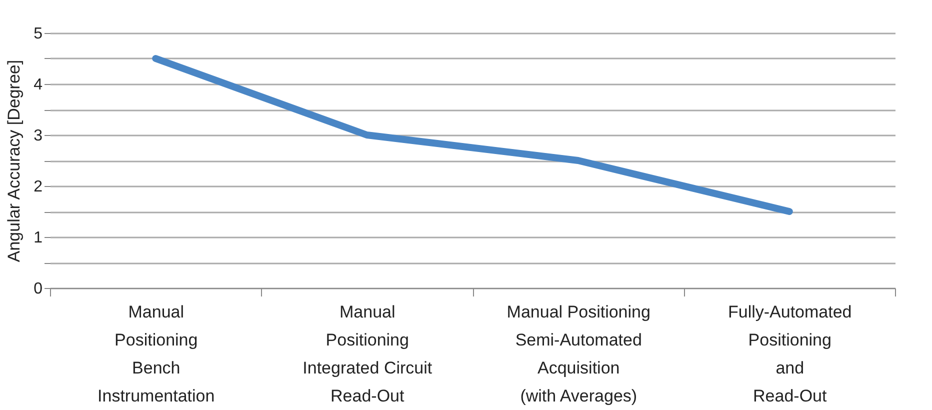 The width and height of the screenshot is (932, 410). What do you see at coordinates (578, 354) in the screenshot?
I see `x-tick-label: Manual Positioning Semi-Automated Acquisition (with Averages)` at bounding box center [578, 354].